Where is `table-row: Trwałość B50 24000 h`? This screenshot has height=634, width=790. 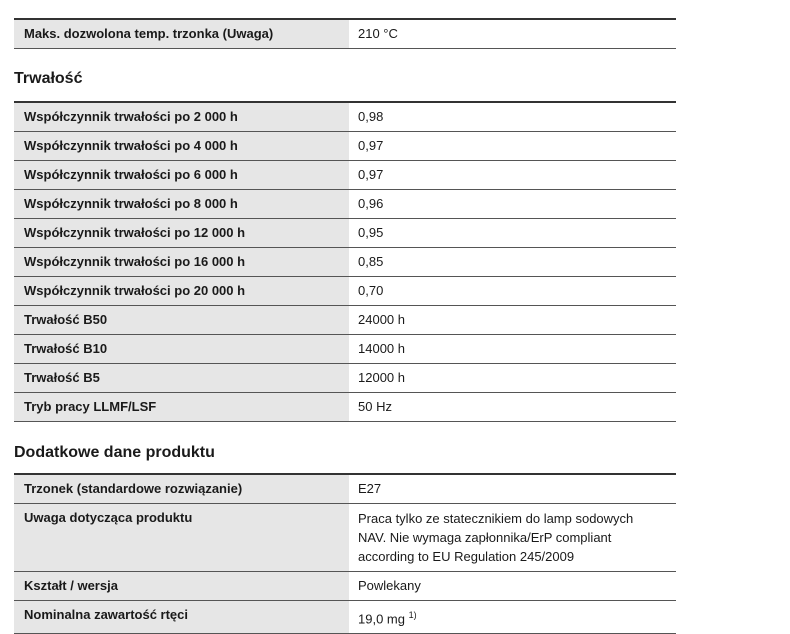
table-row: Trwałość B50 24000 h is located at coordinates (345, 320).